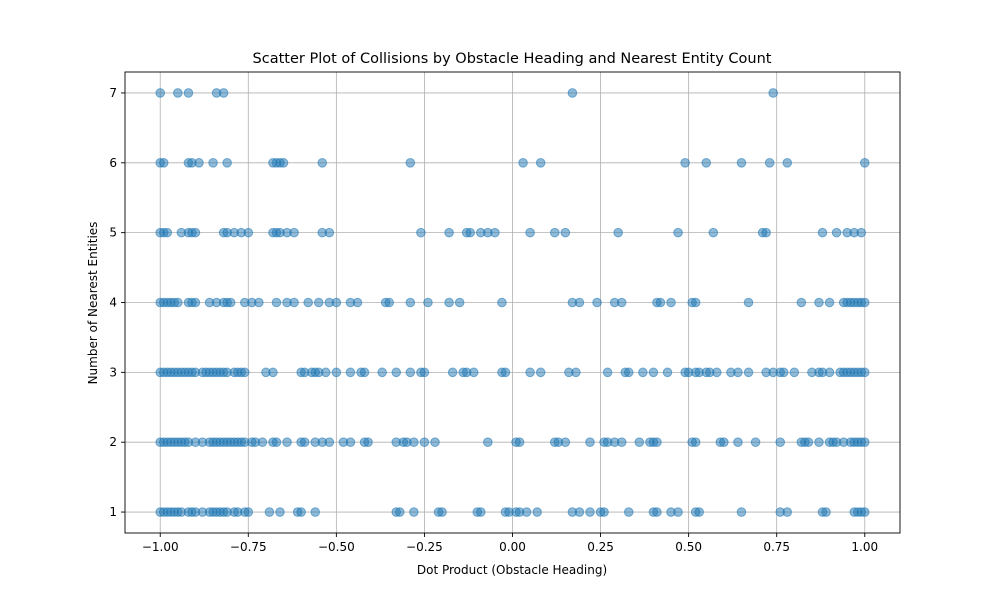  What do you see at coordinates (336, 547) in the screenshot?
I see `x-tick-label: −0.50` at bounding box center [336, 547].